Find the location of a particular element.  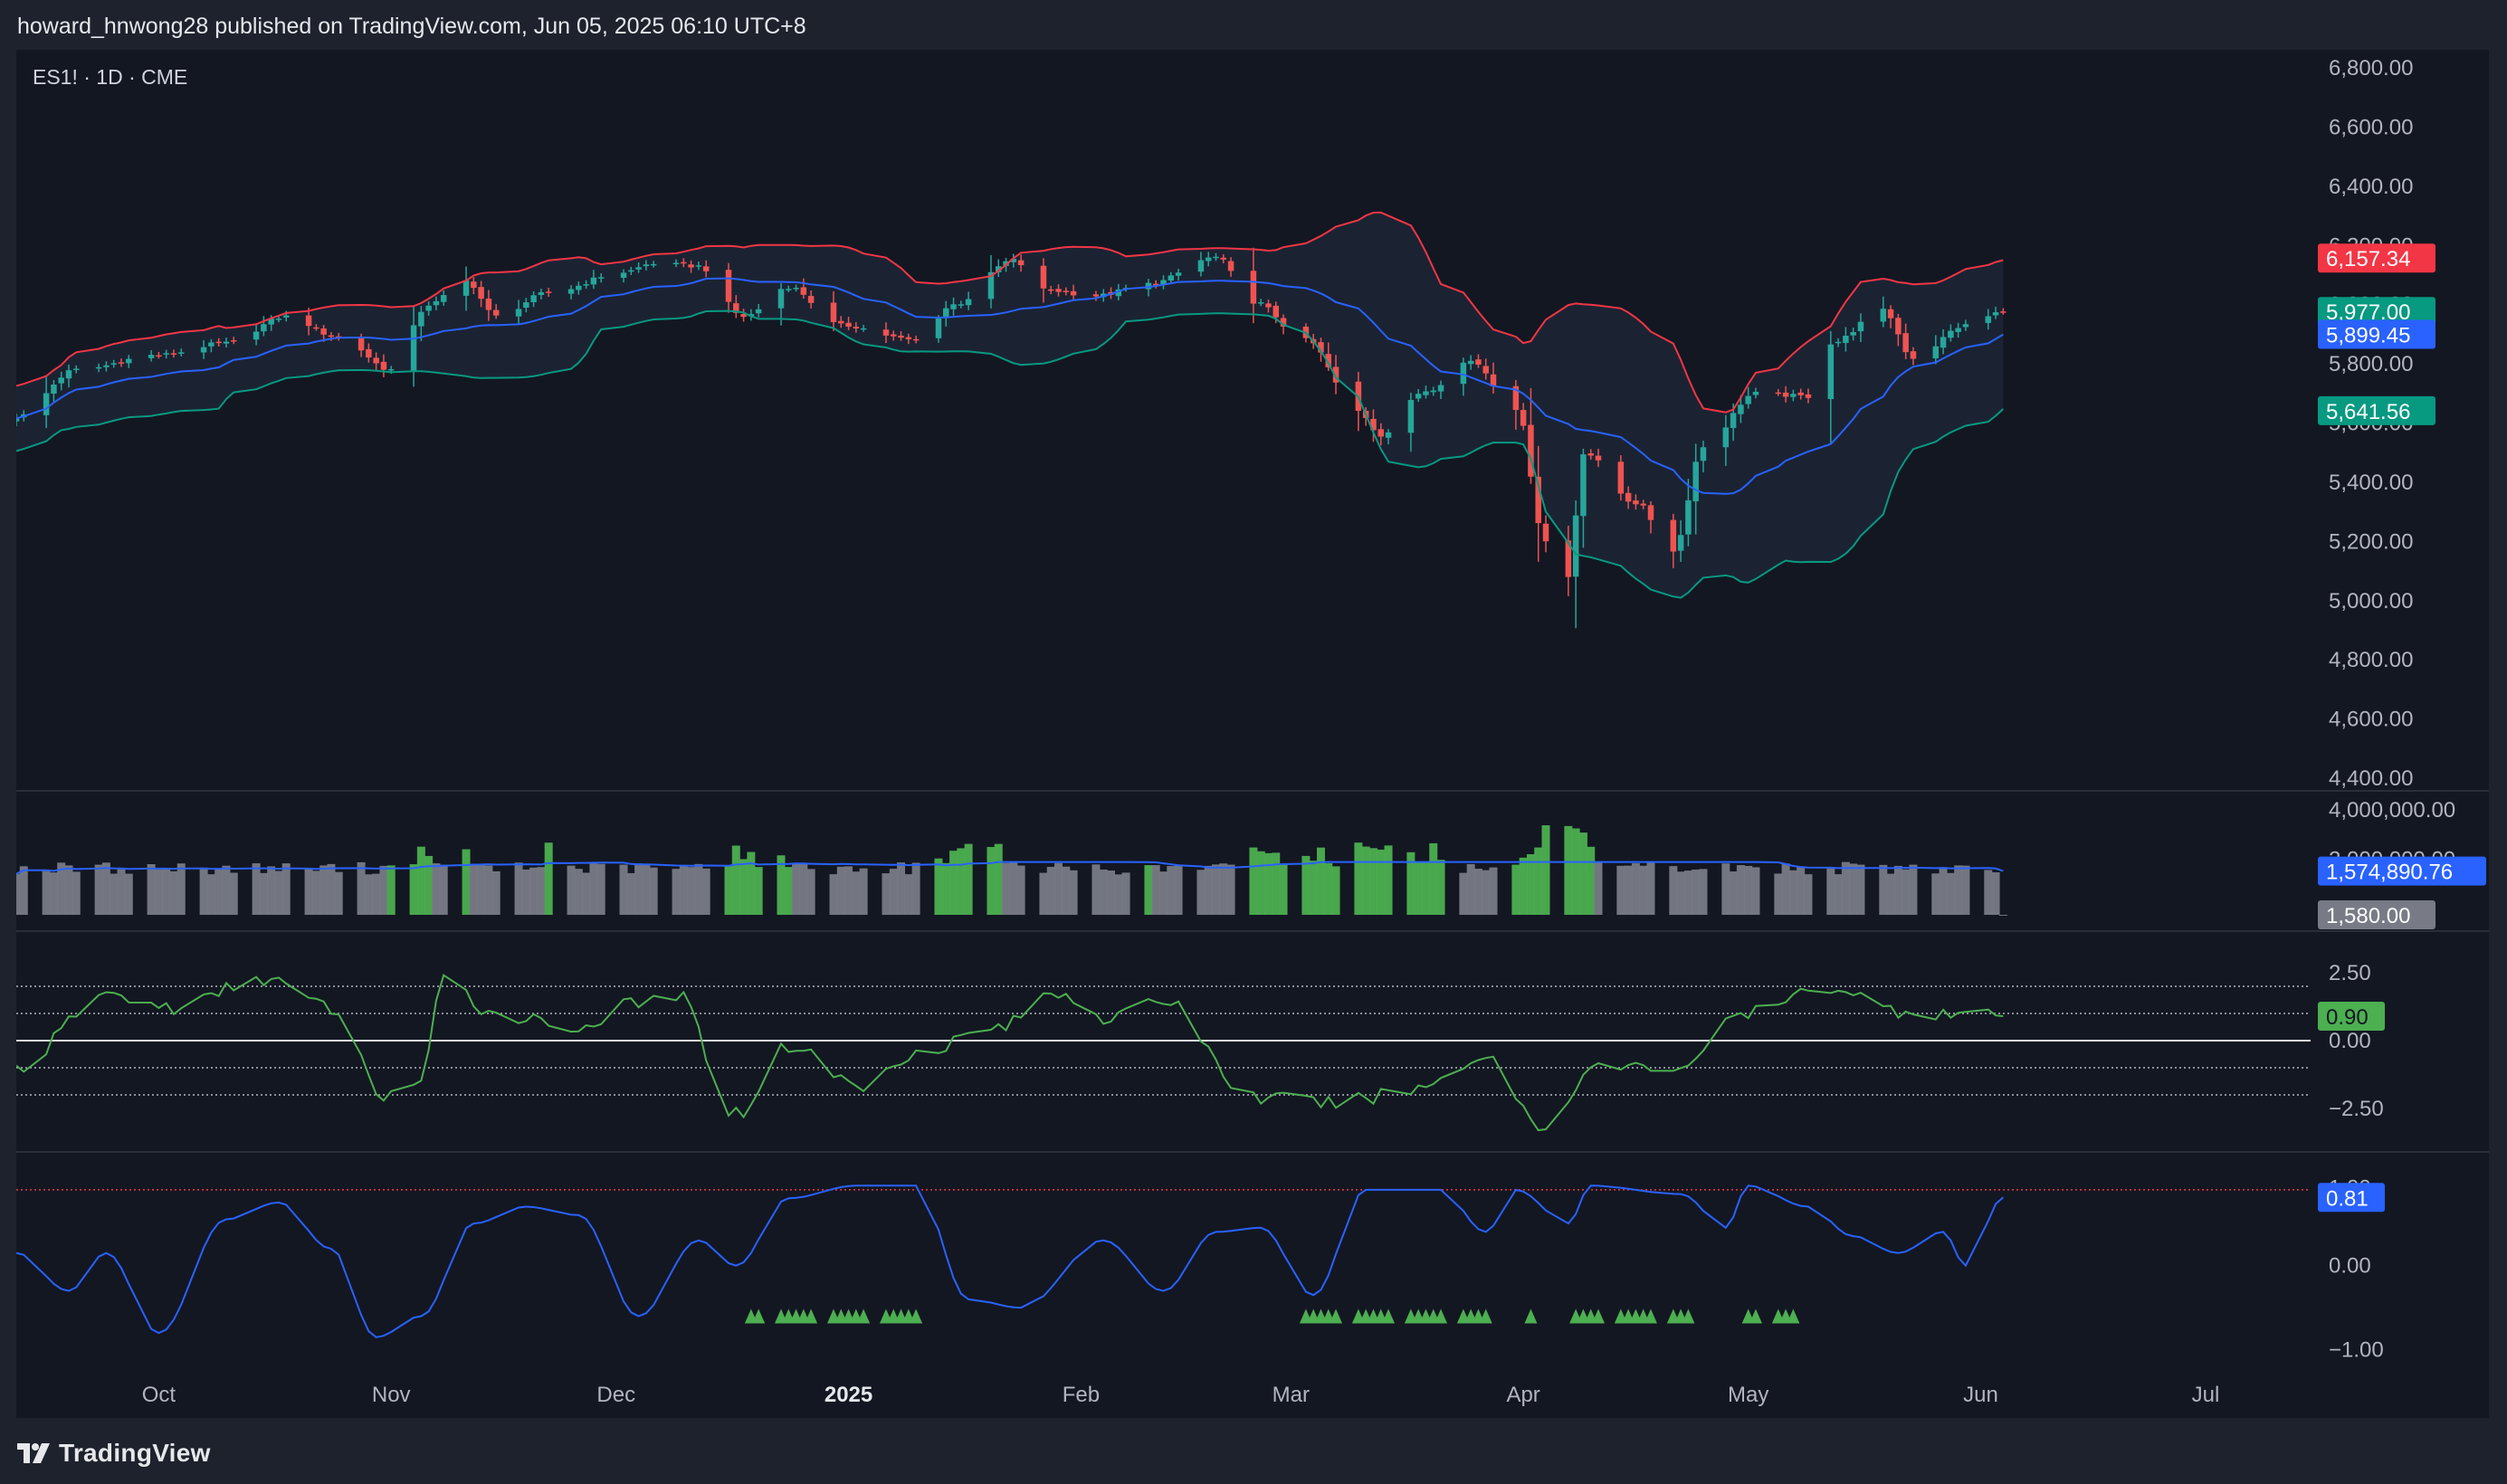

footer-brand: TradingView is located at coordinates (135, 1453).